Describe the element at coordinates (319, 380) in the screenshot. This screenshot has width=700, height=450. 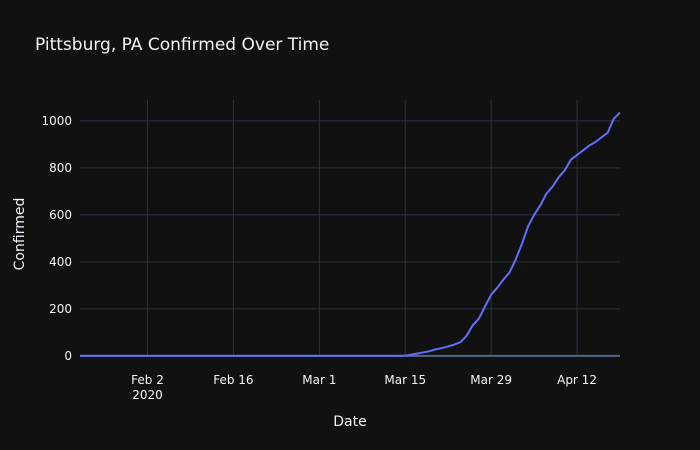
I see `x-tick-label: Mar 1` at that location.